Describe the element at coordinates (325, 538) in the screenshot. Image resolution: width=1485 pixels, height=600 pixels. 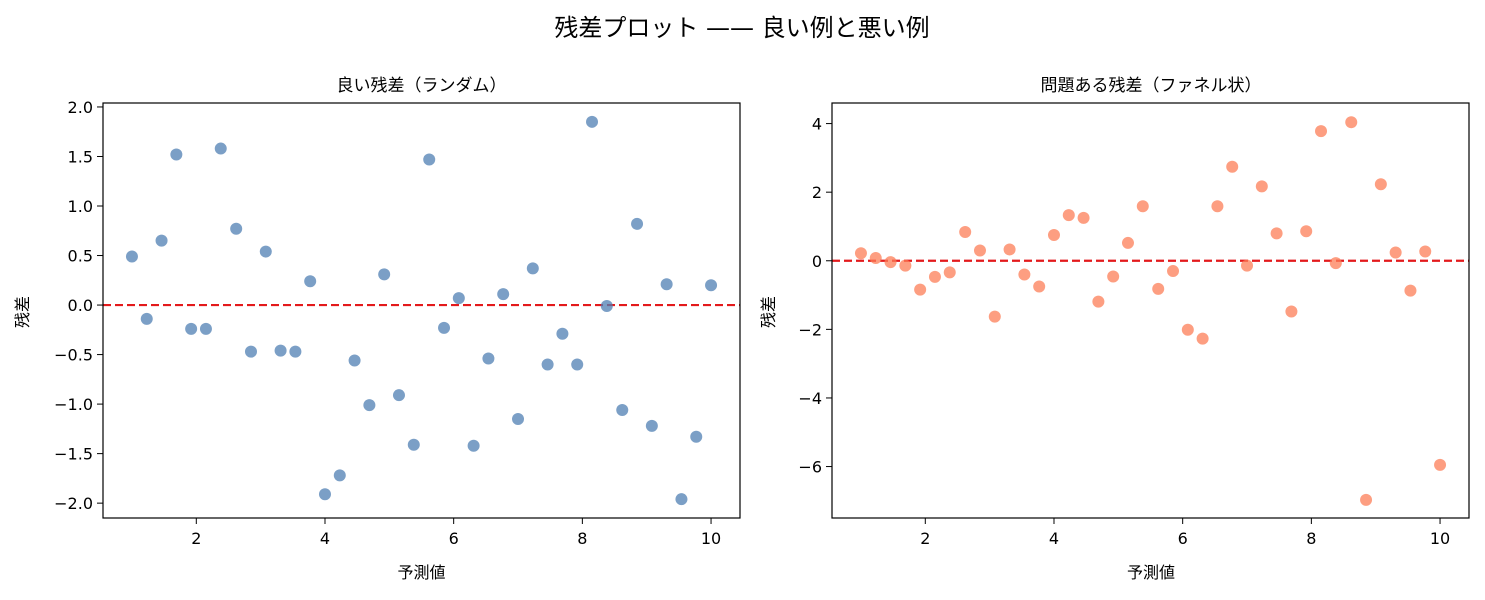
I see `x-tick-label: 4` at that location.